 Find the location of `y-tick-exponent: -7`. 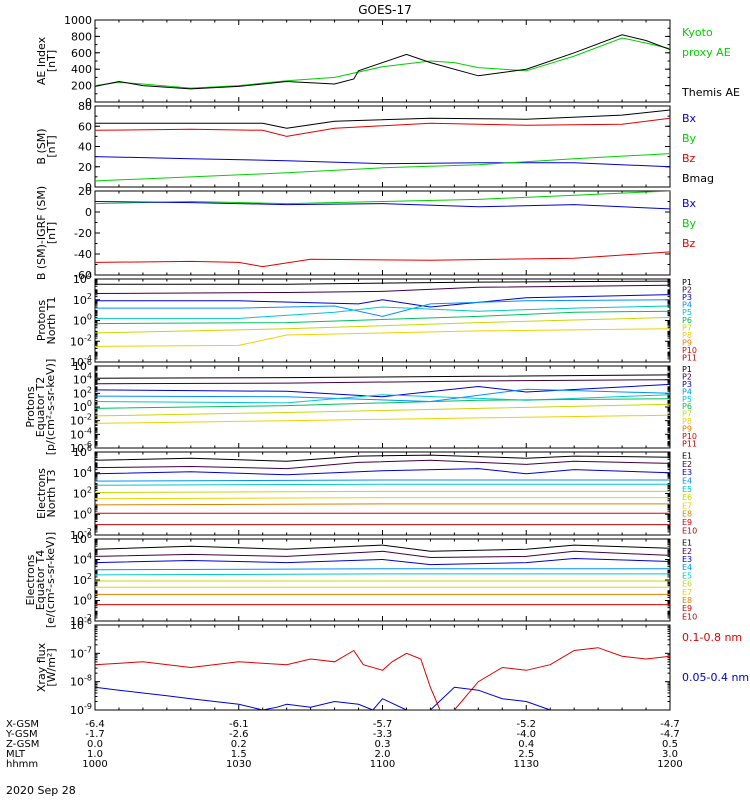

y-tick-exponent: -7 is located at coordinates (88, 649).